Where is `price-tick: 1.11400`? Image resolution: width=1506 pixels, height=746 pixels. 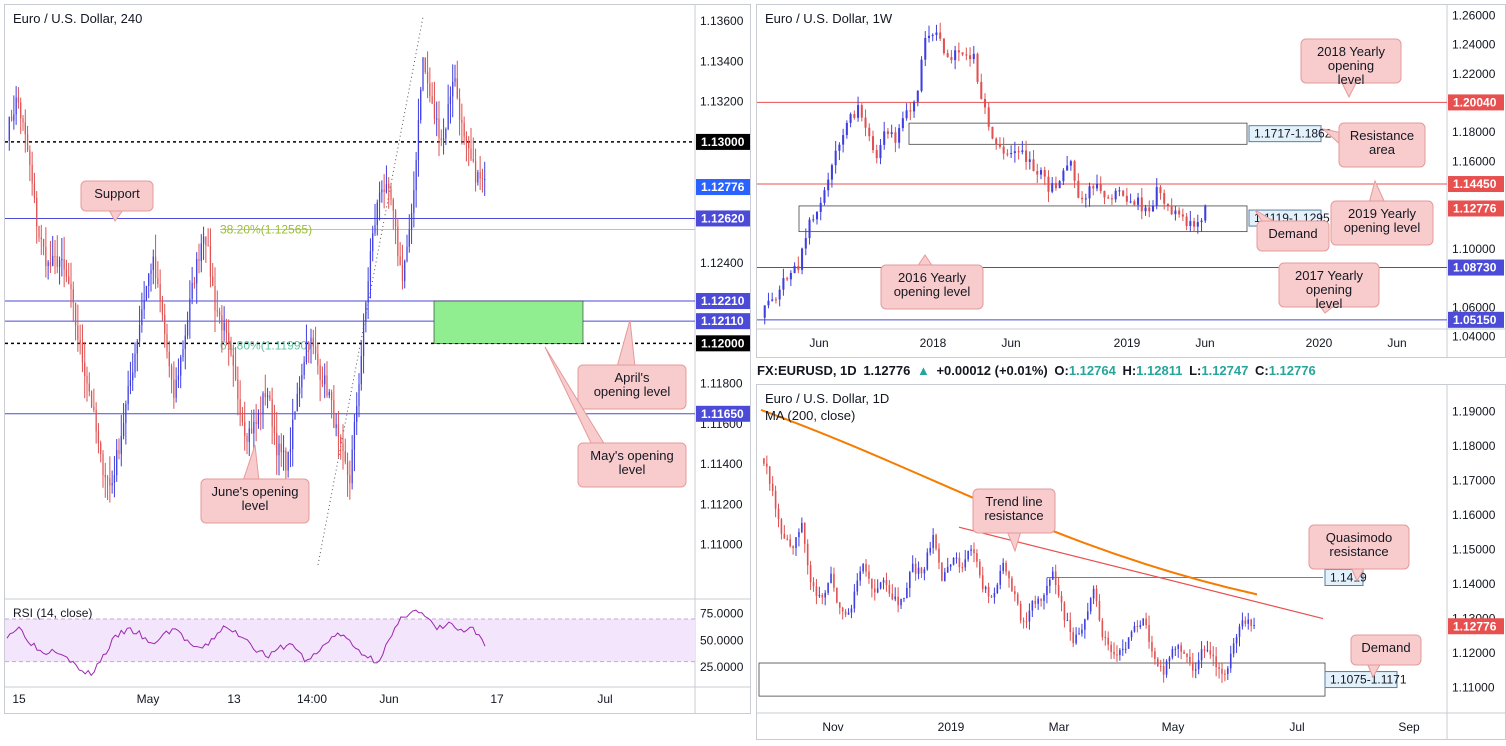
price-tick: 1.11400 is located at coordinates (721, 464).